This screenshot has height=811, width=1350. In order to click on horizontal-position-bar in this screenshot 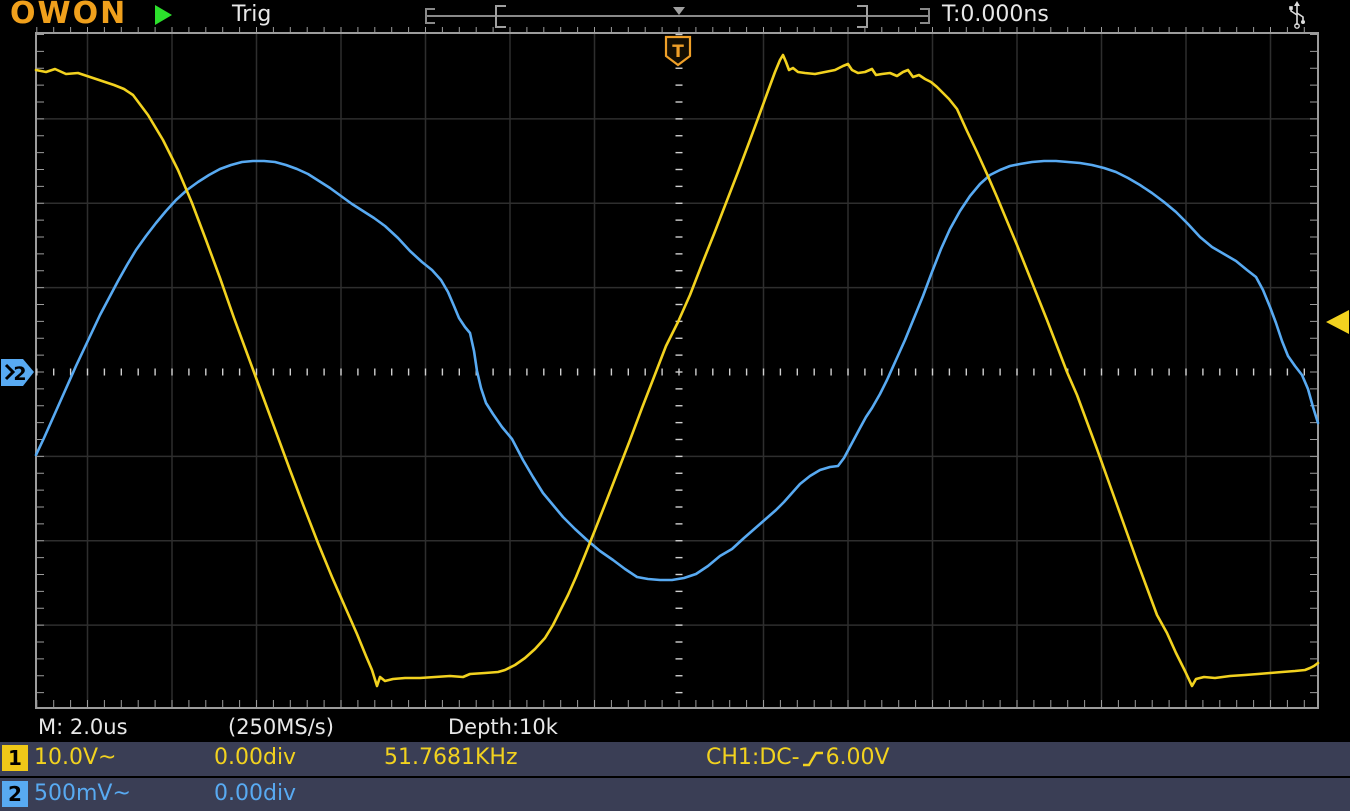, I will do `click(677, 16)`.